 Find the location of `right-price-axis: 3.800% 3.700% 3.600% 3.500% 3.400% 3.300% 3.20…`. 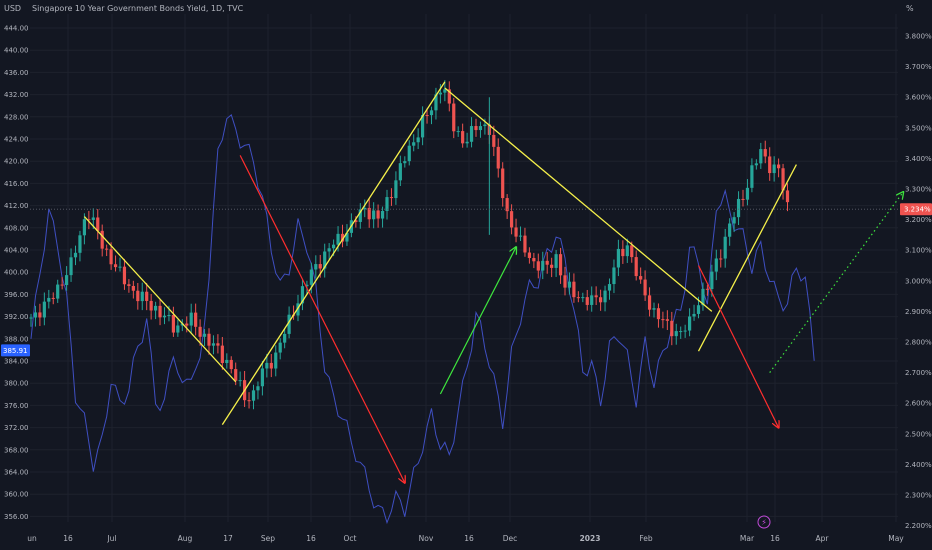

right-price-axis: 3.800% 3.700% 3.600% 3.500% 3.400% 3.300% 3.20… is located at coordinates (918, 282).